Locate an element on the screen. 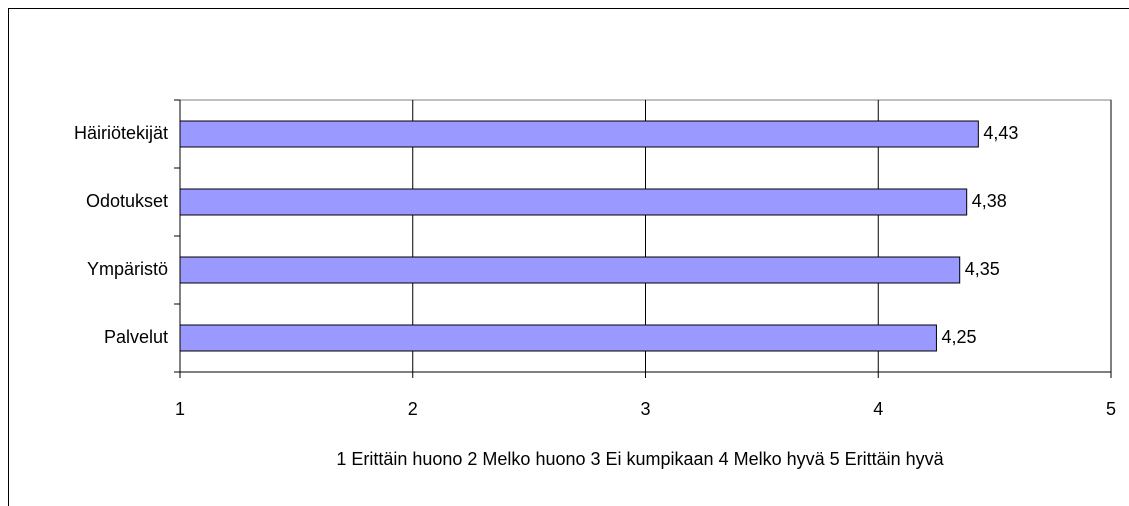 The image size is (1129, 506). y-tick-label: Palvelut is located at coordinates (136, 337).